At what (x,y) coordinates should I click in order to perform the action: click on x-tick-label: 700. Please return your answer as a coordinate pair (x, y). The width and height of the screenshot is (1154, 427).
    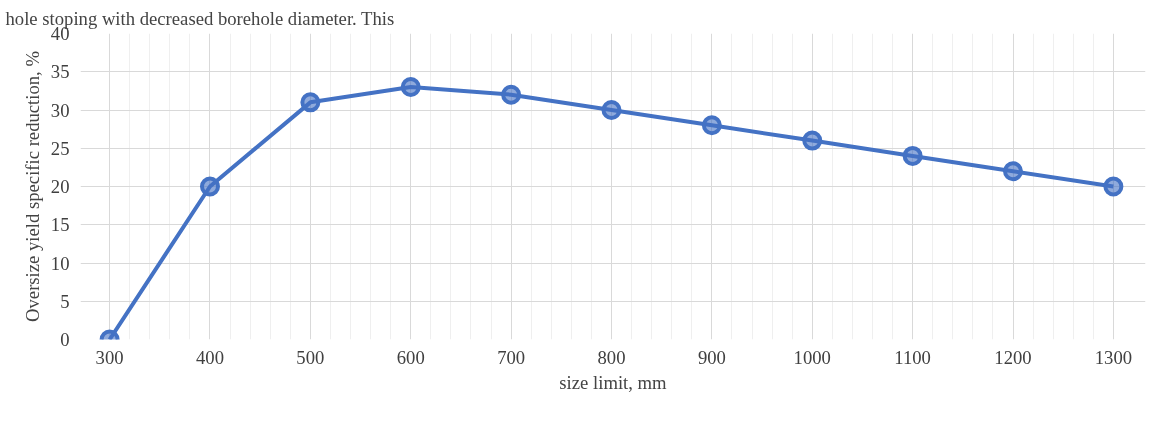
    Looking at the image, I should click on (511, 357).